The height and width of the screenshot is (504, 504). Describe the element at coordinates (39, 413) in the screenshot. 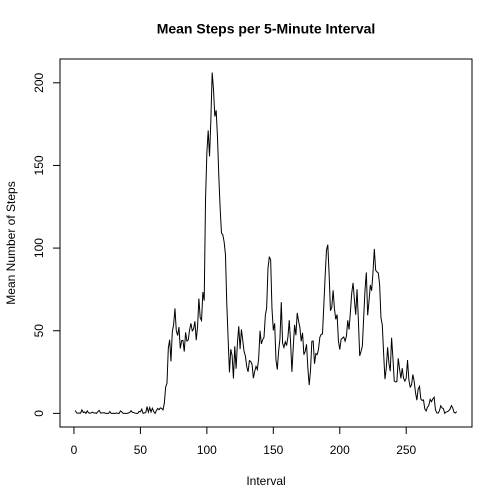

I see `y-tick-label: 0` at that location.